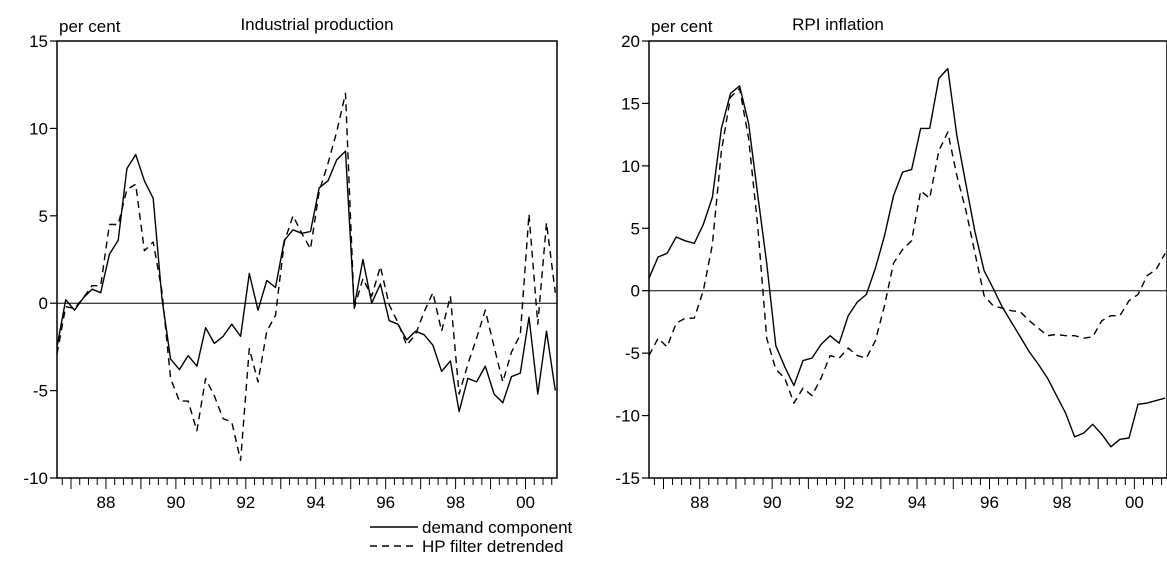 The height and width of the screenshot is (563, 1167). I want to click on y-tick-label: -15, so click(627, 478).